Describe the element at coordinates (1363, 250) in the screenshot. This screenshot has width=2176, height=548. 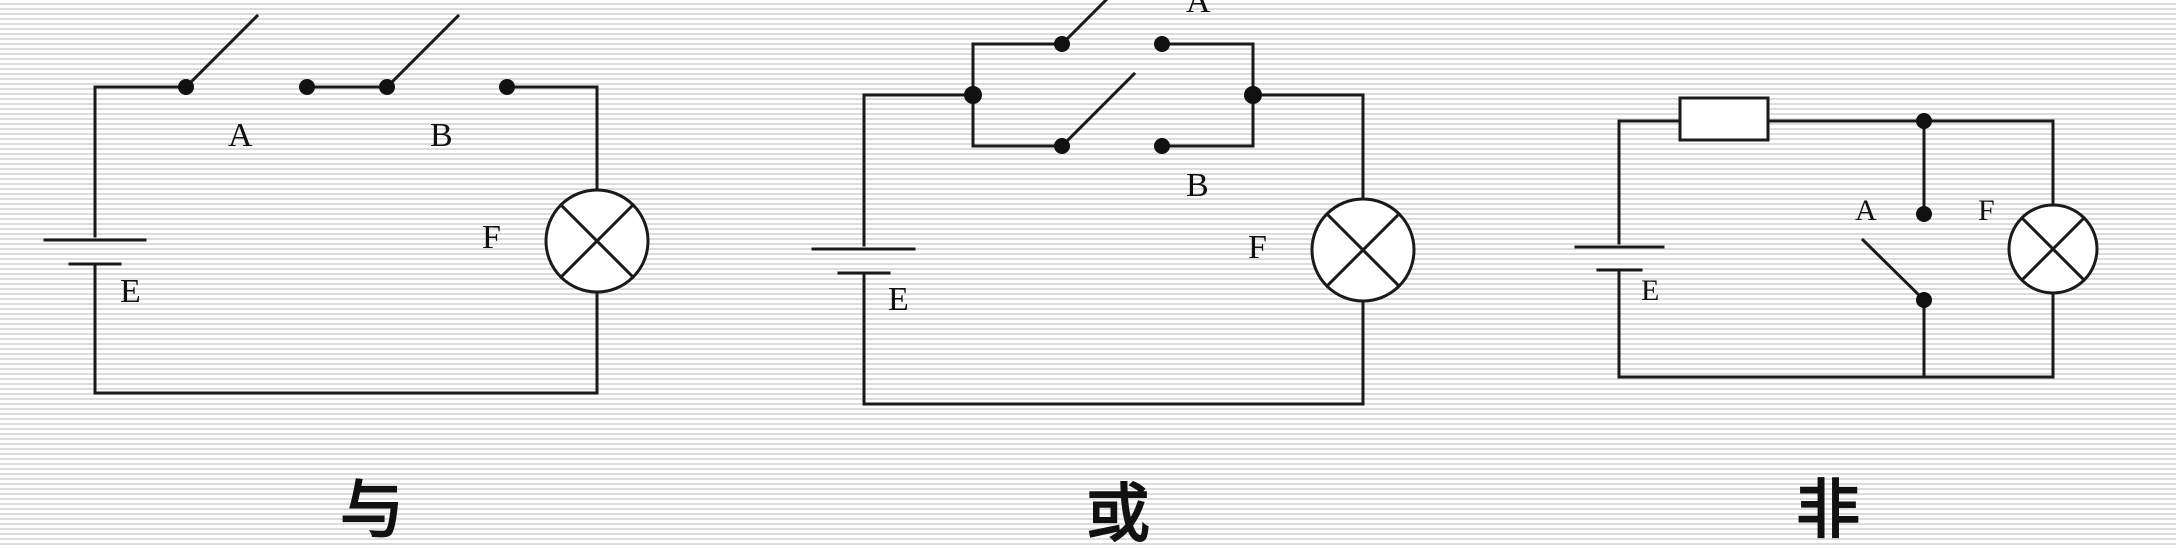
I see `or-lamp` at that location.